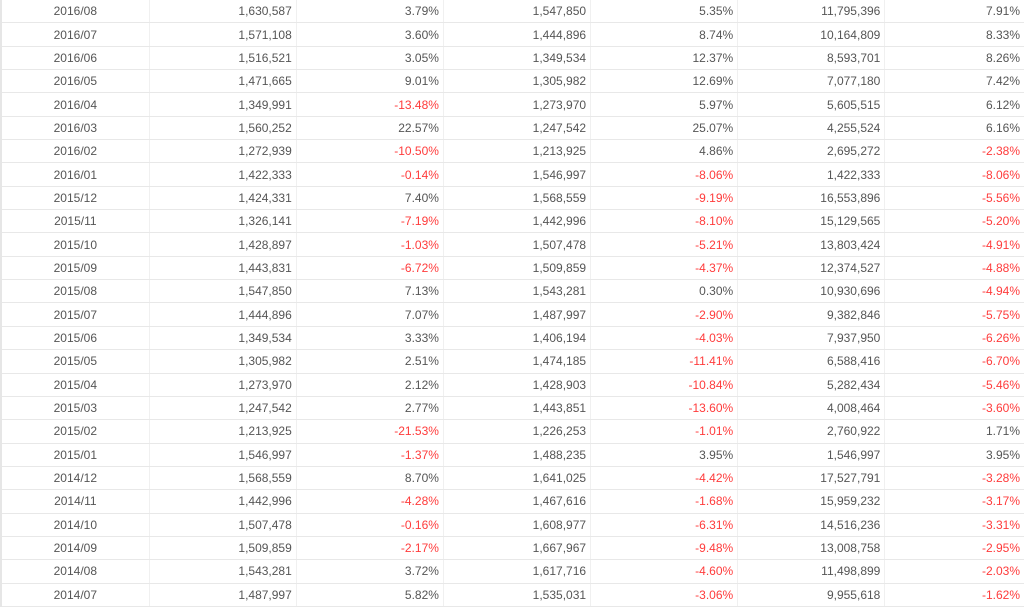 The height and width of the screenshot is (607, 1024). What do you see at coordinates (811, 478) in the screenshot?
I see `cumulative-value-cell: 17,527,791` at bounding box center [811, 478].